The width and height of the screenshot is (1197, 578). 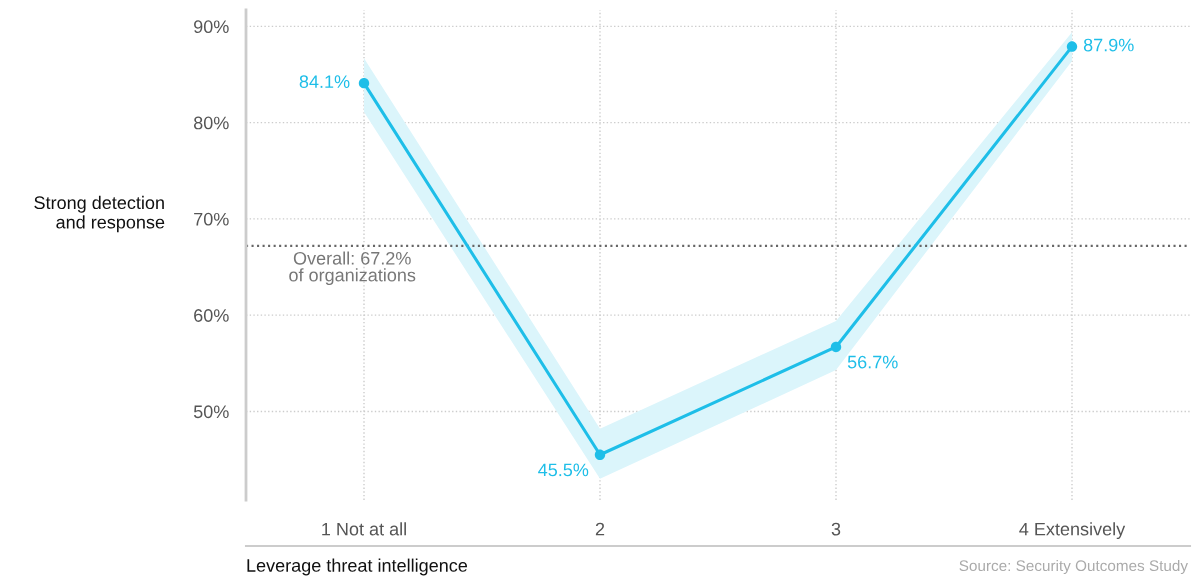 What do you see at coordinates (357, 567) in the screenshot?
I see `x-axis-title: Leverage threat intelligence` at bounding box center [357, 567].